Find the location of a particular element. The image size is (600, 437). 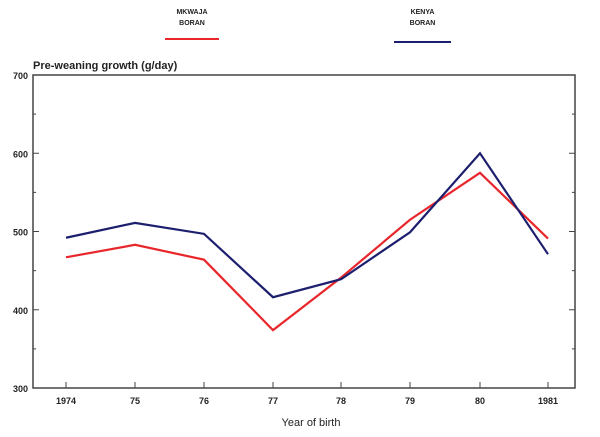

y-tick-label: 600 is located at coordinates (20, 154).